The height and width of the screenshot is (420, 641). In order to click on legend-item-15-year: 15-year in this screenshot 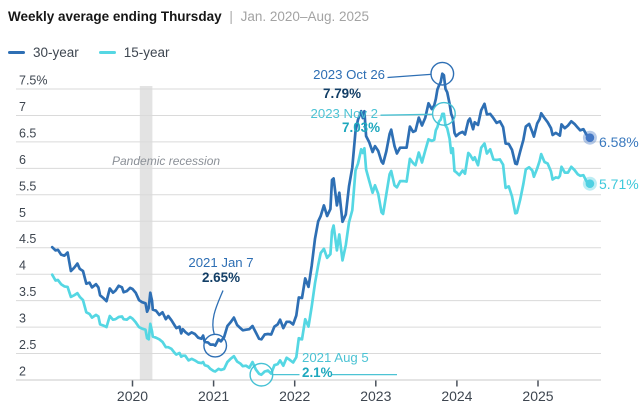, I will do `click(134, 52)`.